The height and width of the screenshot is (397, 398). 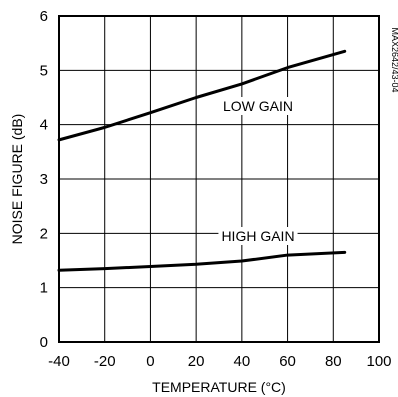 I want to click on series-label-high-gain: HIGH GAIN, so click(x=257, y=236).